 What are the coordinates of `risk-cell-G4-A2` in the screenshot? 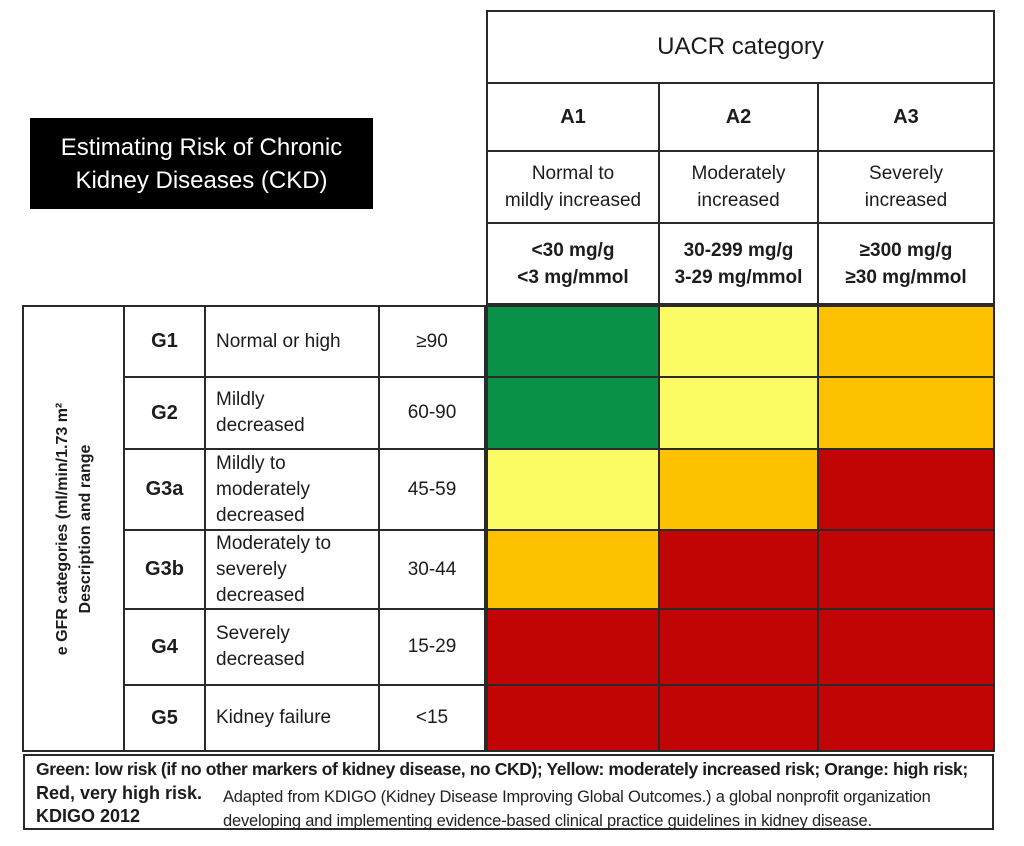 It's located at (738, 647).